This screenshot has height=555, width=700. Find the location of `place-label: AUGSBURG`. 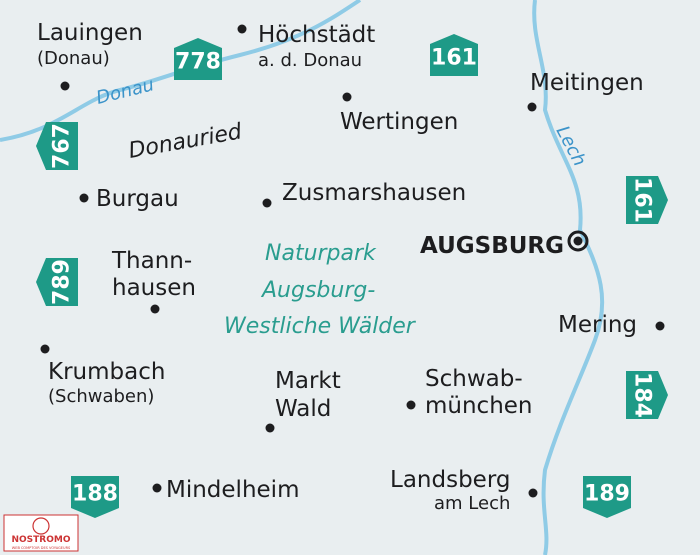

place-label: AUGSBURG is located at coordinates (492, 246).